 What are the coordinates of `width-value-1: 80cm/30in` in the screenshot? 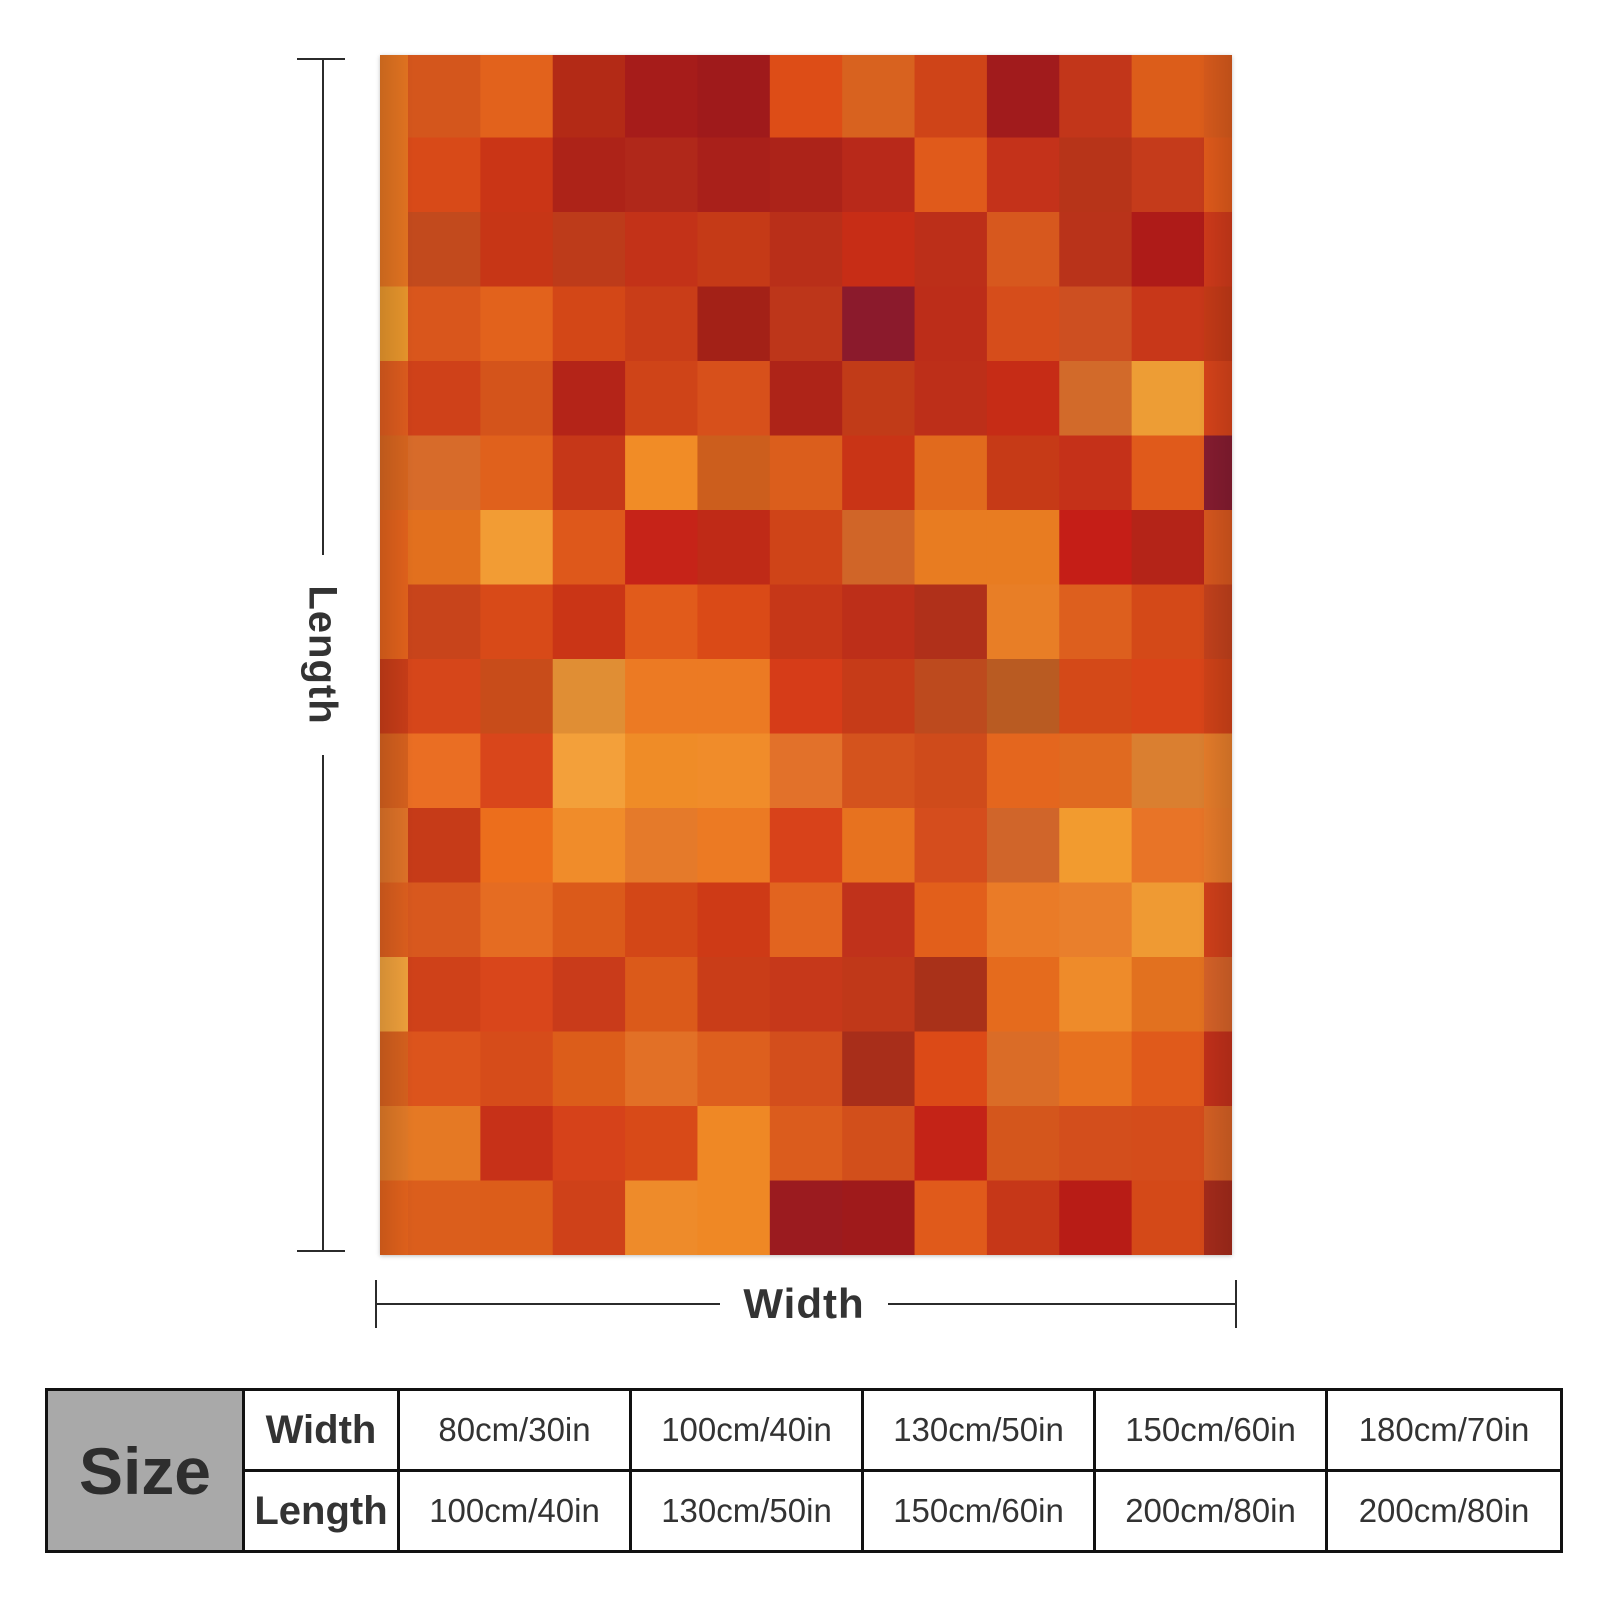 It's located at (514, 1430).